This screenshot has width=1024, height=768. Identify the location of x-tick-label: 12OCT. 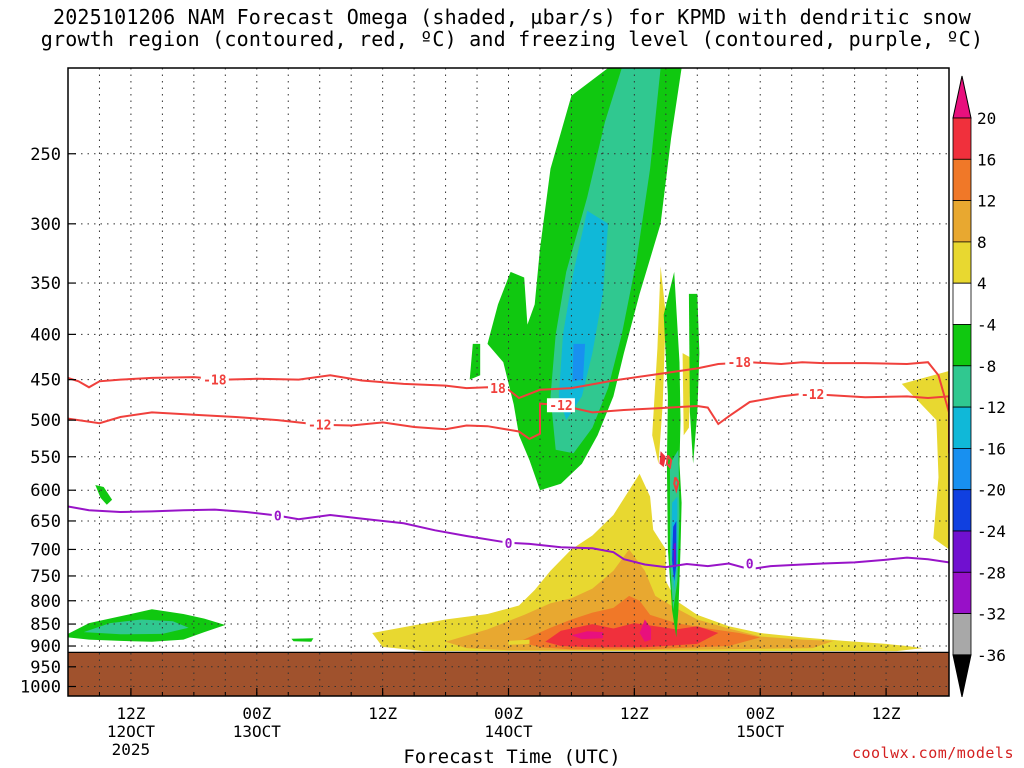
(131, 731).